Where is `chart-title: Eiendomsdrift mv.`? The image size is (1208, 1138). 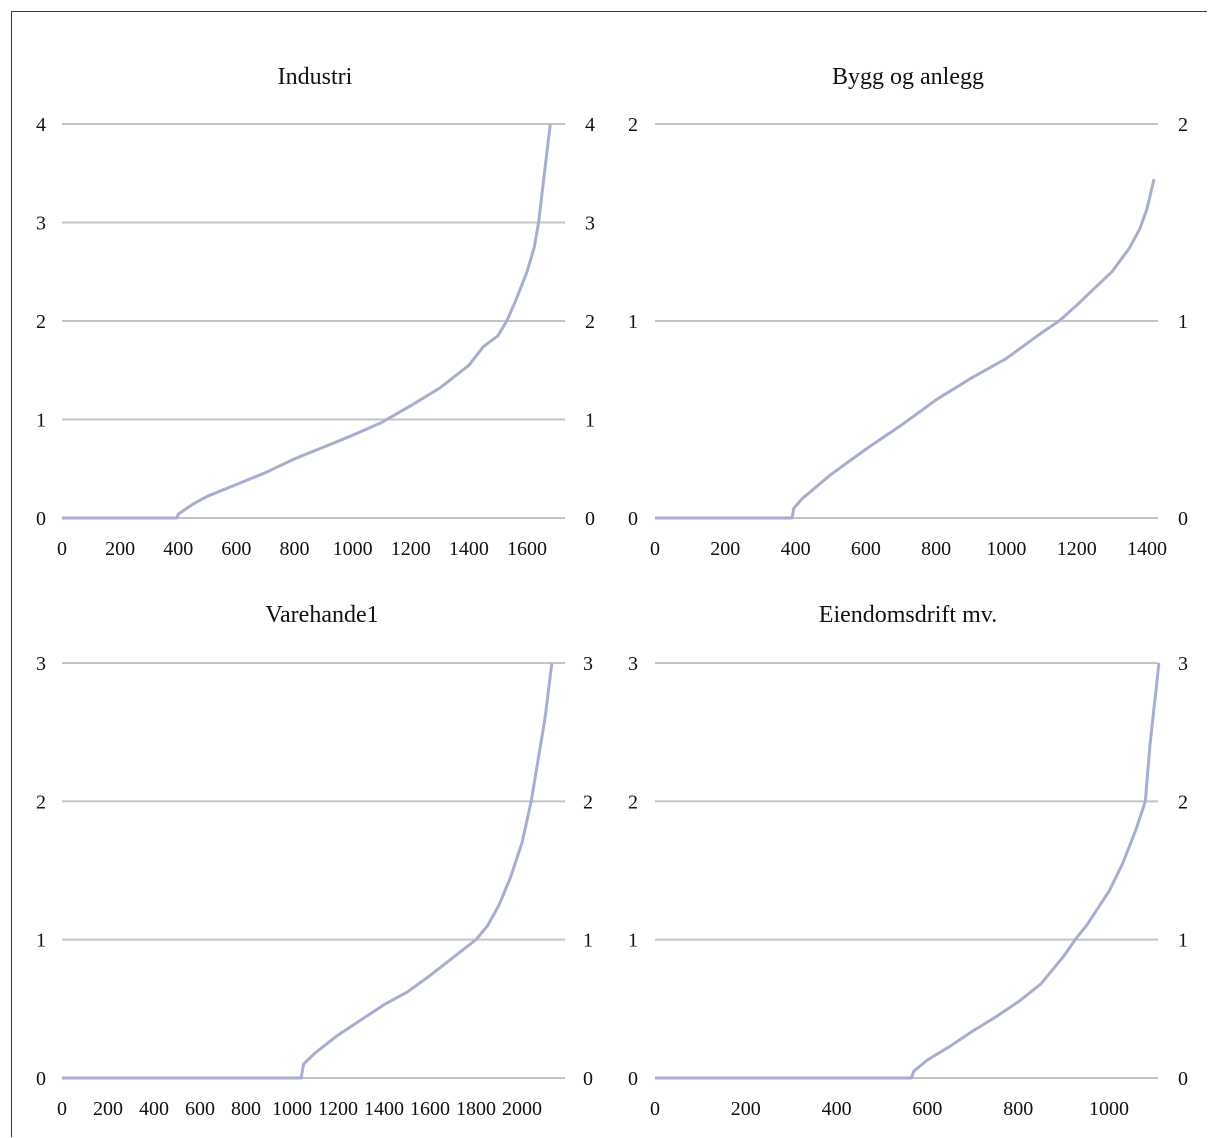 chart-title: Eiendomsdrift mv. is located at coordinates (908, 615).